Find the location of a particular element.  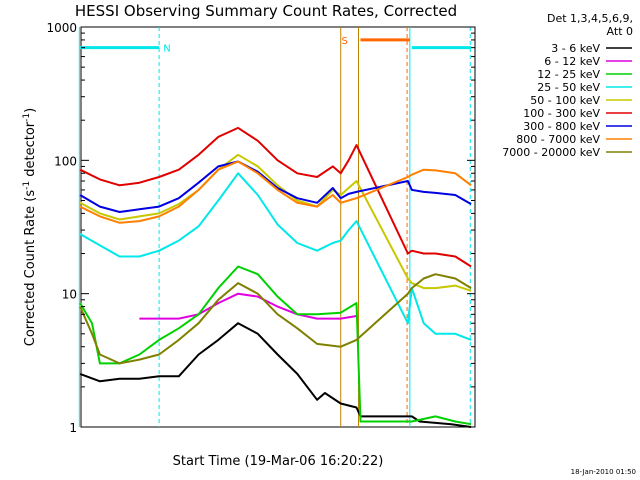

y-axis-label-sup2: -1 is located at coordinates (27, 117).